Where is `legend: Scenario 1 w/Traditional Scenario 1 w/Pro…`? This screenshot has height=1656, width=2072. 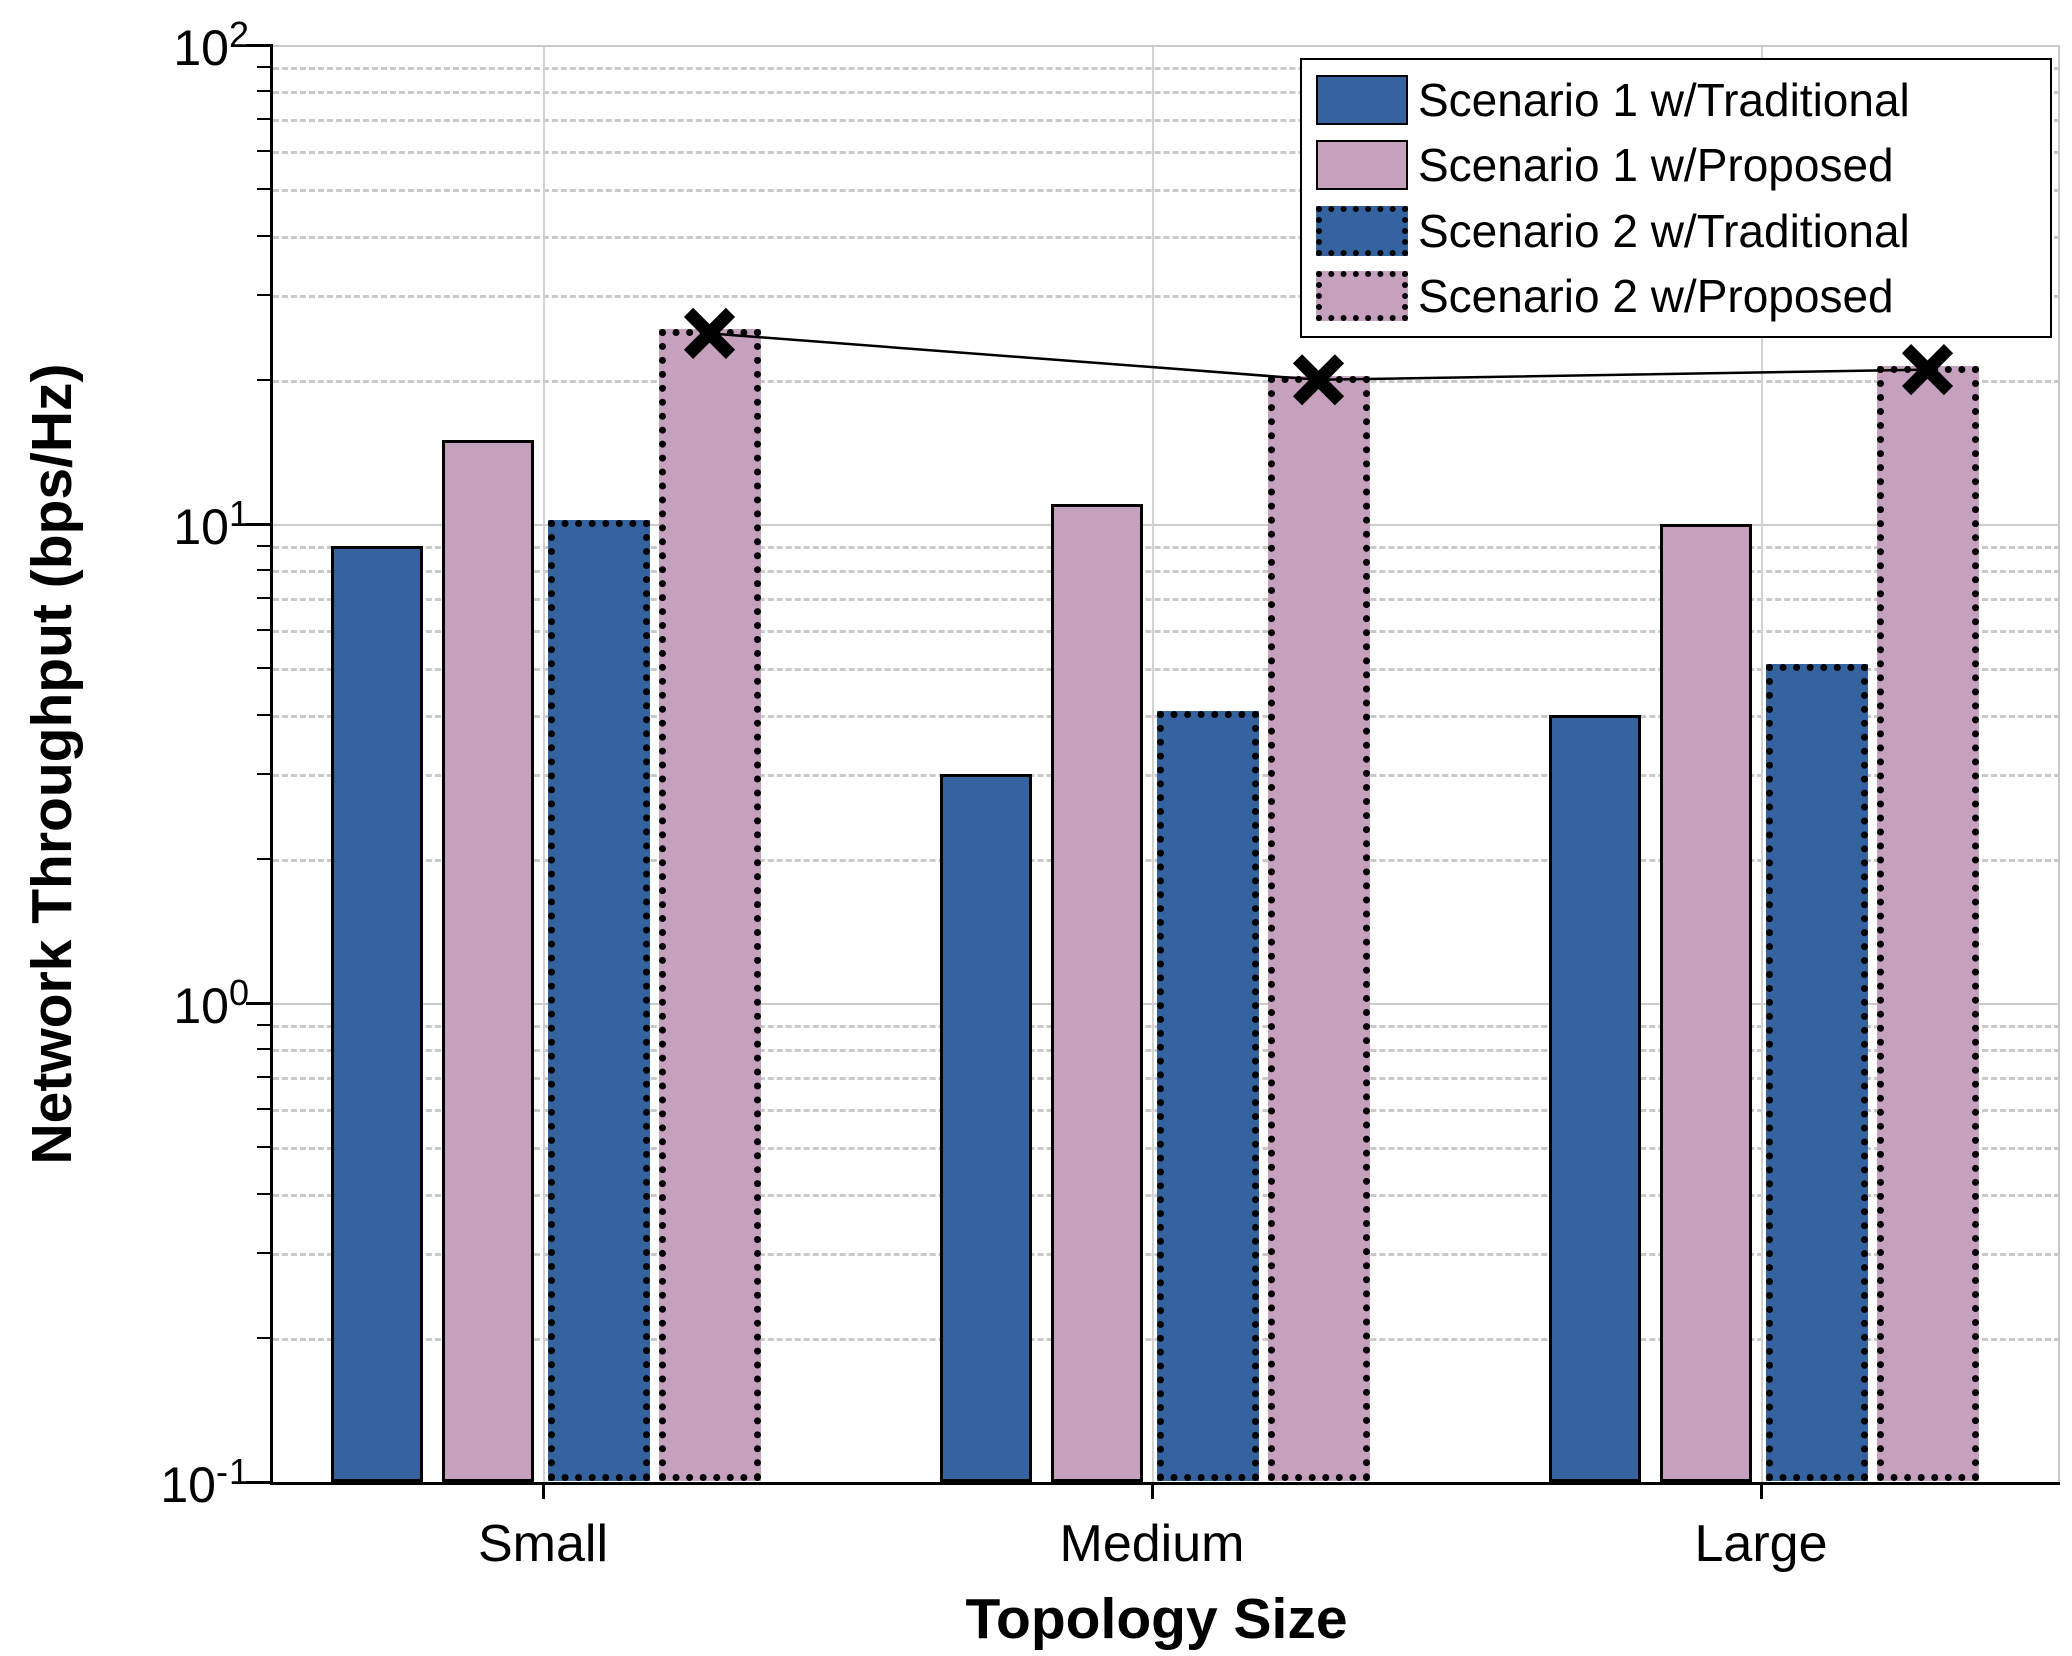 legend: Scenario 1 w/Traditional Scenario 1 w/Pro… is located at coordinates (1676, 198).